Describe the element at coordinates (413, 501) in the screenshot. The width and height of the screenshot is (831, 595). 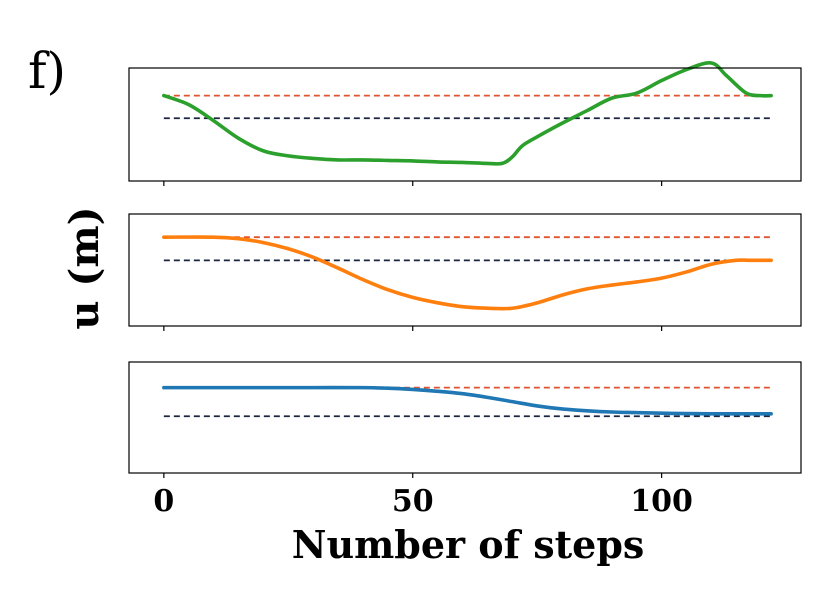
I see `x-tick-label-50: 50` at that location.